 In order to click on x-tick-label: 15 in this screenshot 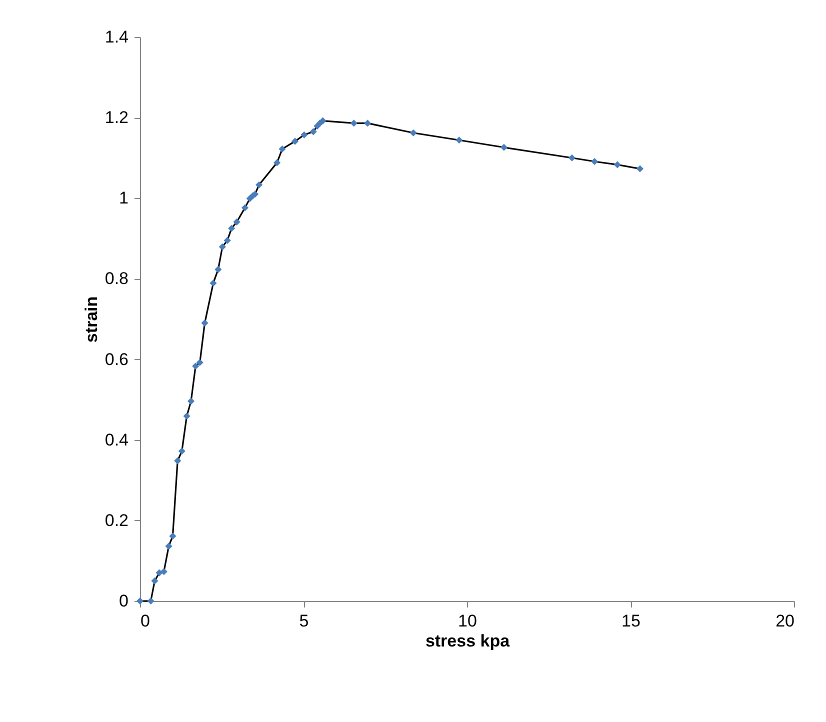, I will do `click(631, 621)`.